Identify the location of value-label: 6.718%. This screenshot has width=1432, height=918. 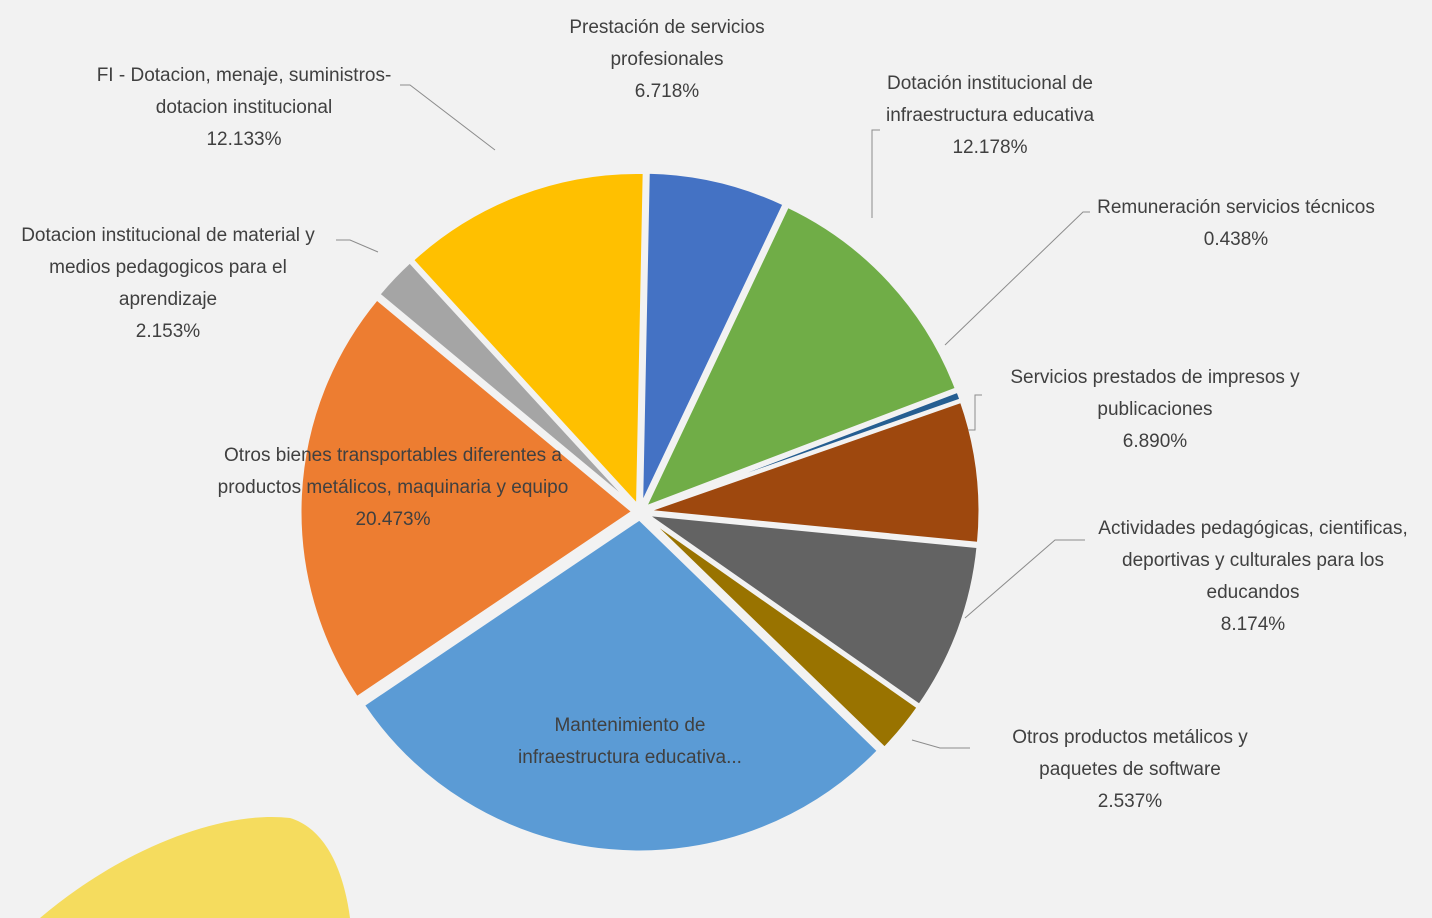
(667, 91).